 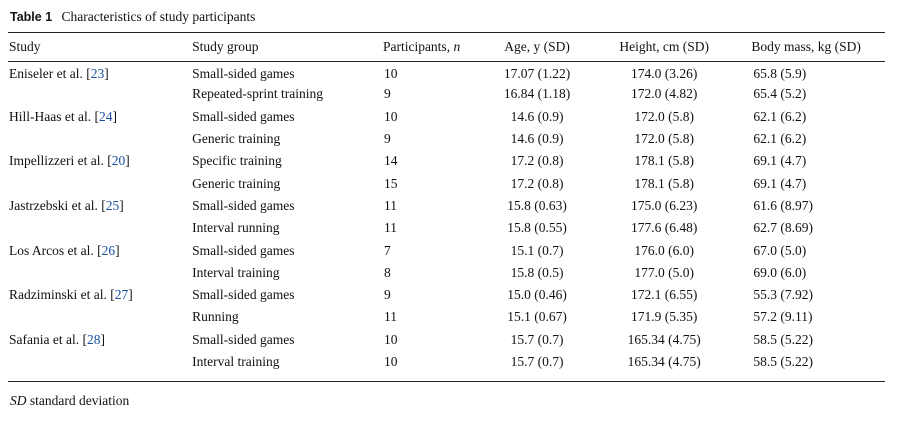 I want to click on cell-height: 171.9 (5.35), so click(x=664, y=317).